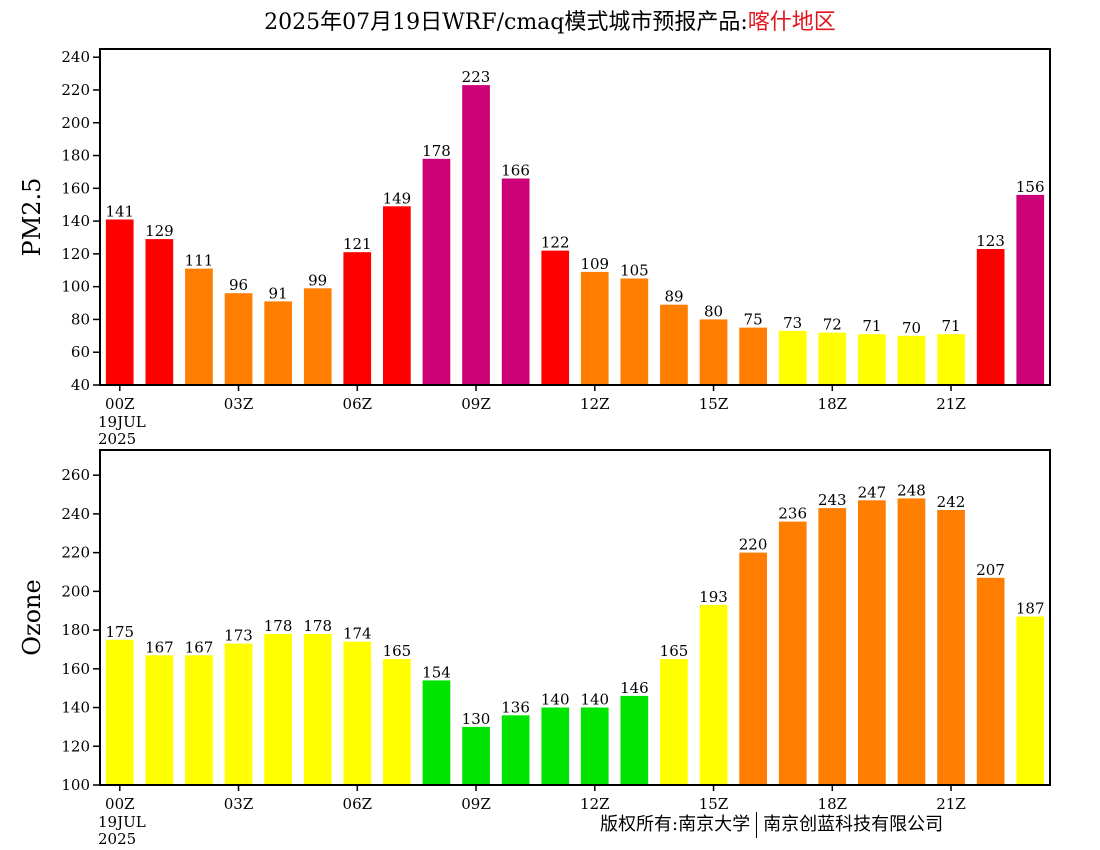 This screenshot has width=1100, height=850. What do you see at coordinates (122, 422) in the screenshot?
I see `pm25-date-label-0: 19JUL` at bounding box center [122, 422].